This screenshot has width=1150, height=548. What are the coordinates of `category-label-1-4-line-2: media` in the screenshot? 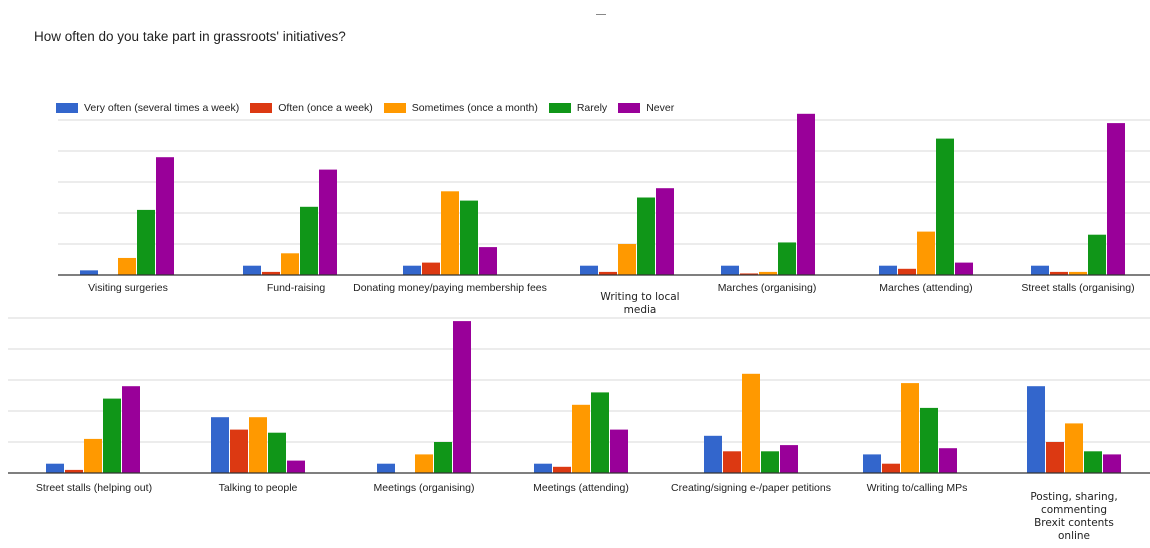 It's located at (640, 310).